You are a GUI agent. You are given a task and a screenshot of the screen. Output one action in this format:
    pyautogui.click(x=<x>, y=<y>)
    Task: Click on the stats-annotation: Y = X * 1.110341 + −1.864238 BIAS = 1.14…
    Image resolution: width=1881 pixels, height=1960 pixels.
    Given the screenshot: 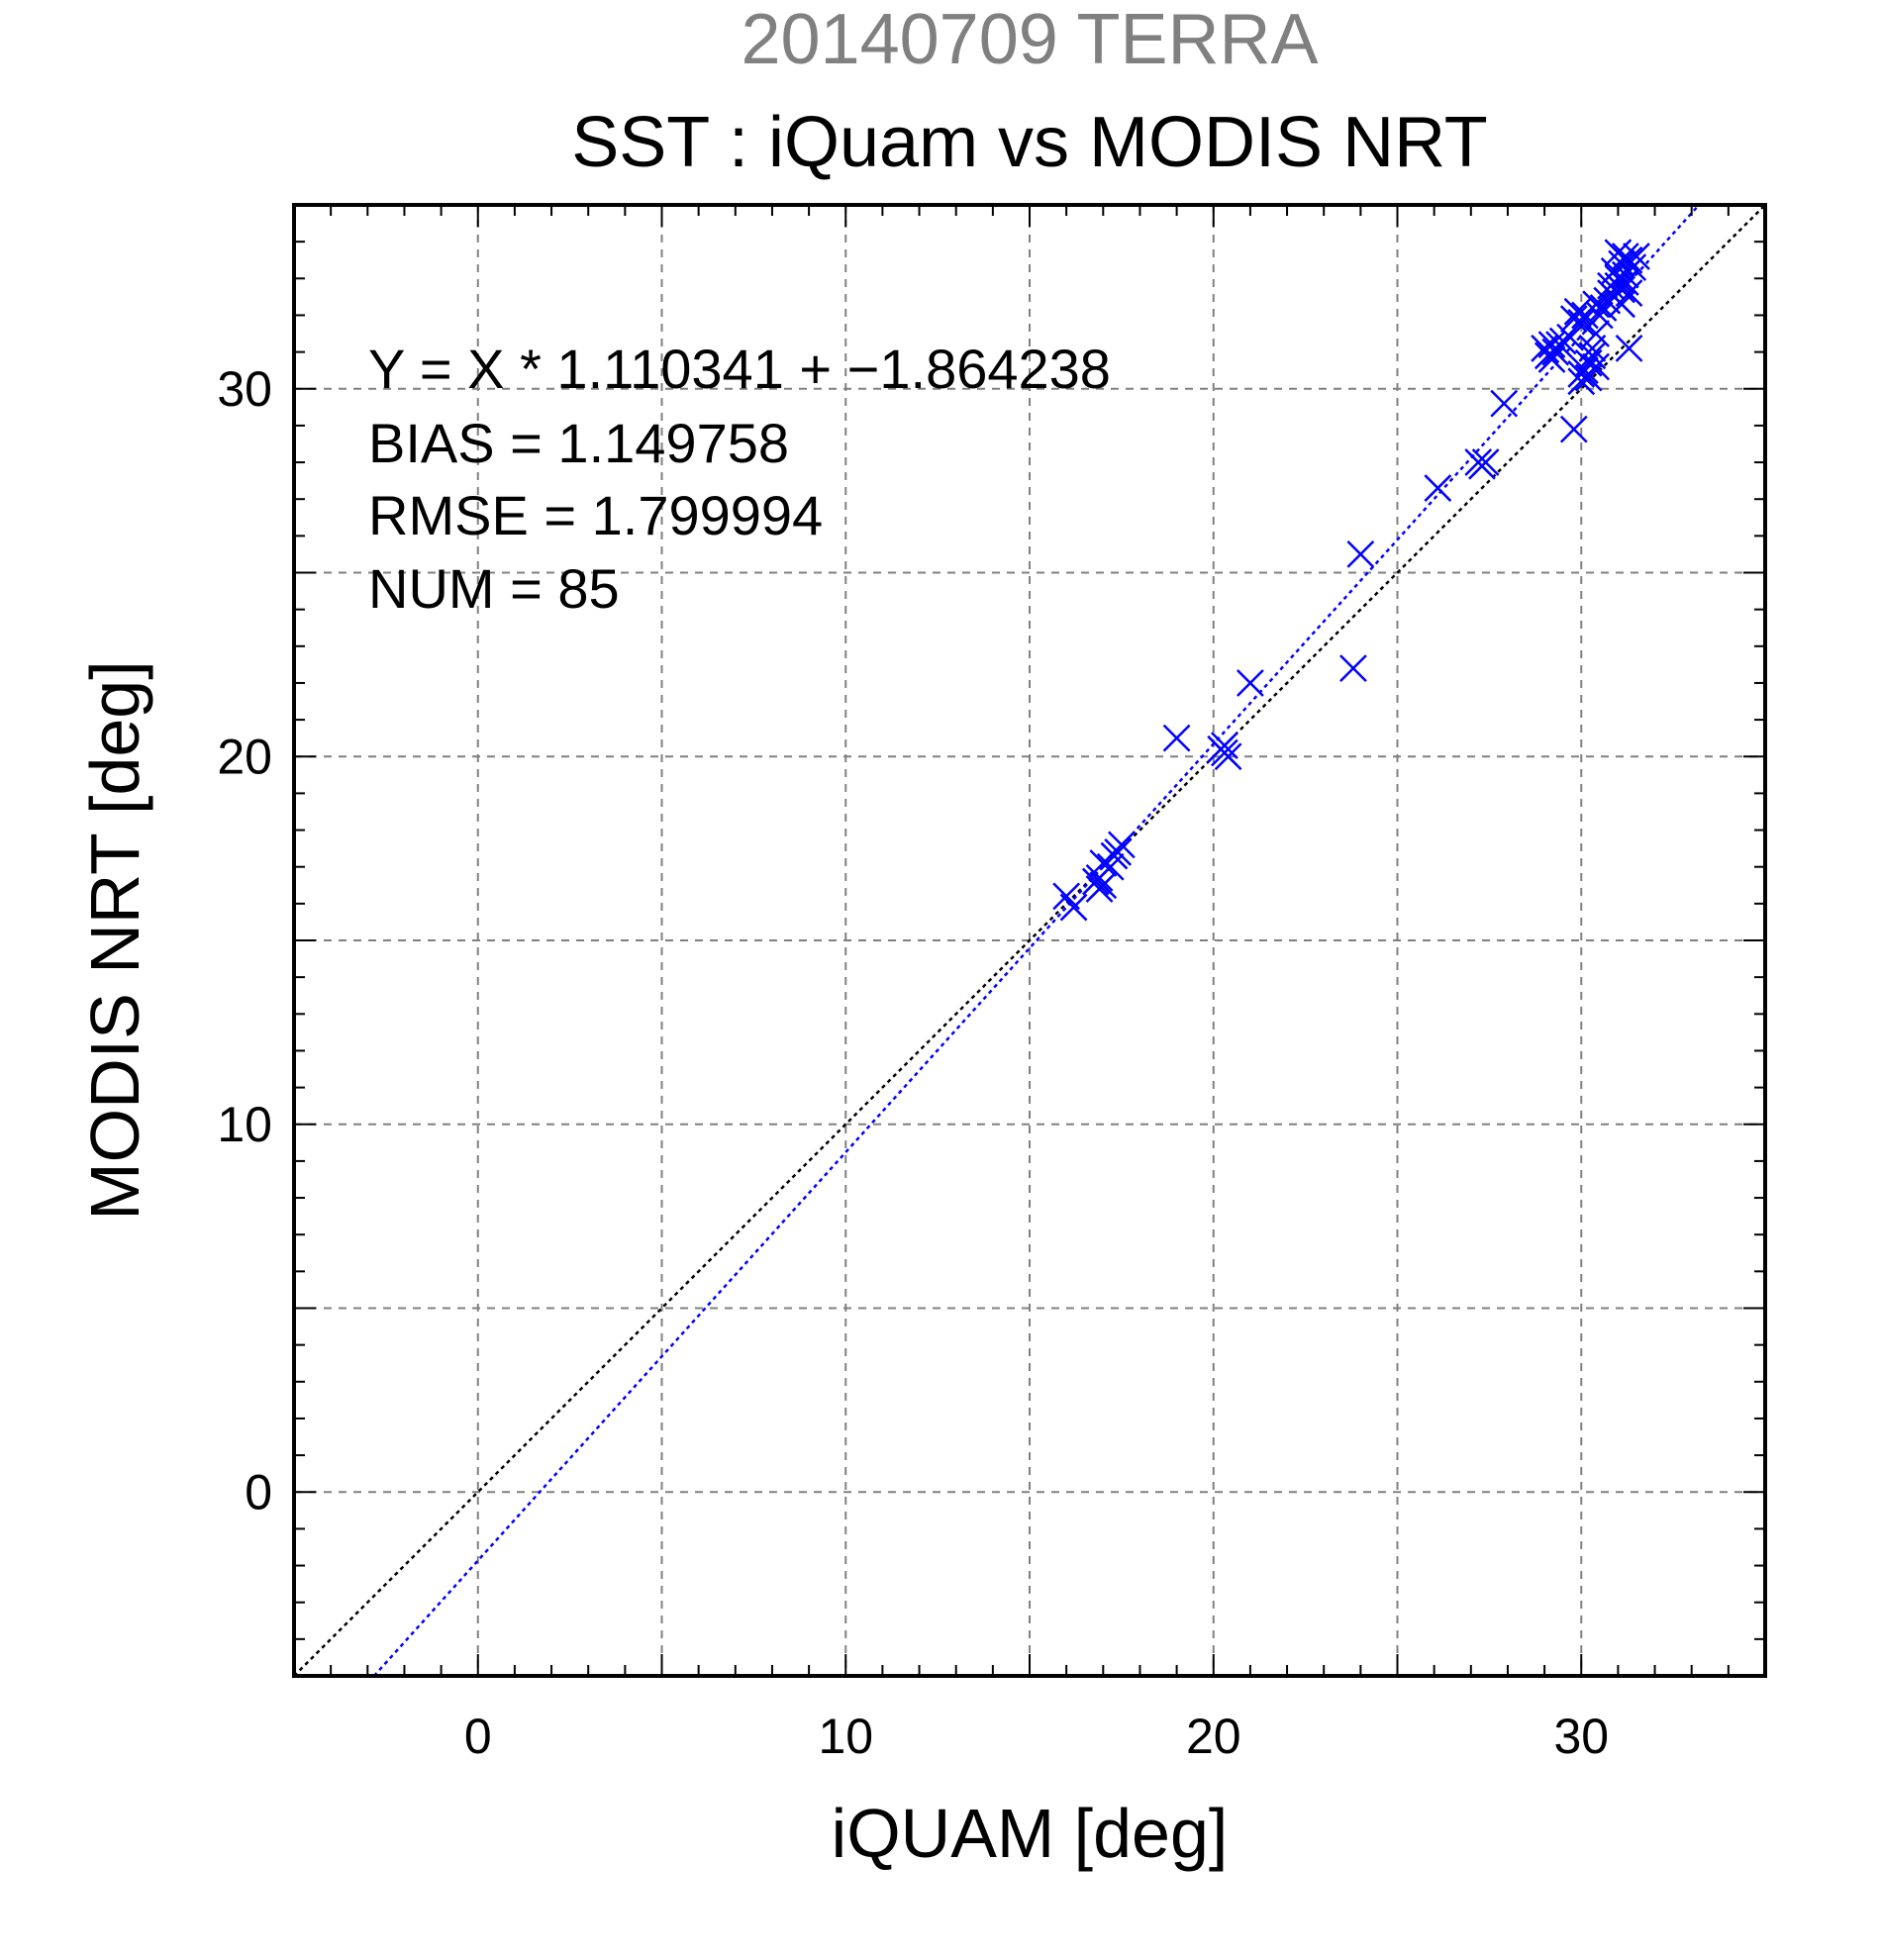 What is the action you would take?
    pyautogui.click(x=739, y=479)
    